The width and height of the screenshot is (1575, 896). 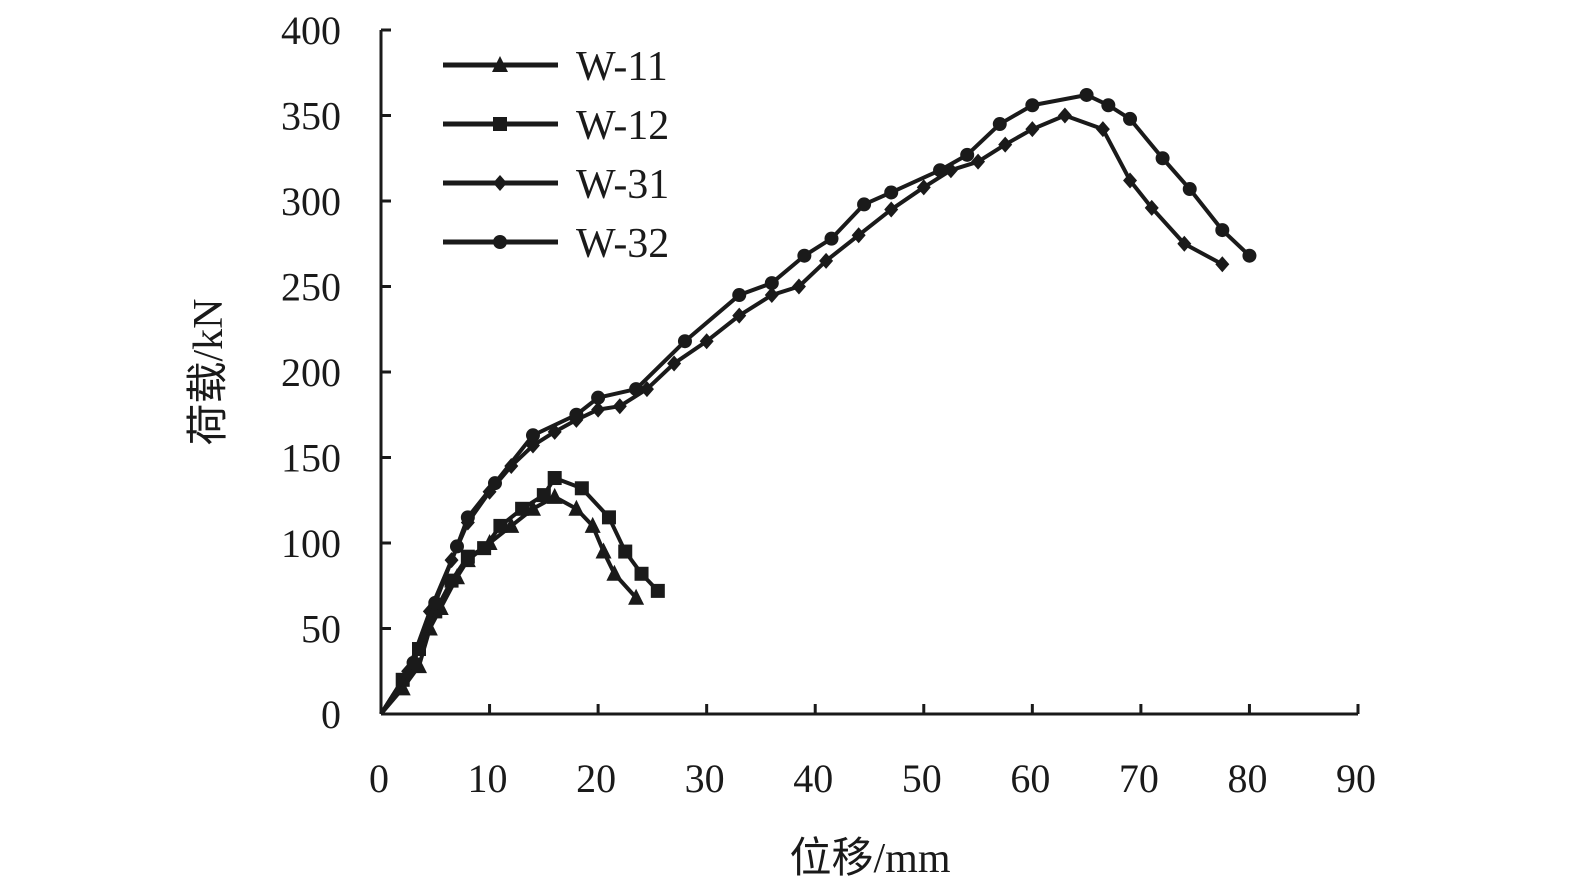 I want to click on legend-label-w-12: W-12, so click(x=622, y=126).